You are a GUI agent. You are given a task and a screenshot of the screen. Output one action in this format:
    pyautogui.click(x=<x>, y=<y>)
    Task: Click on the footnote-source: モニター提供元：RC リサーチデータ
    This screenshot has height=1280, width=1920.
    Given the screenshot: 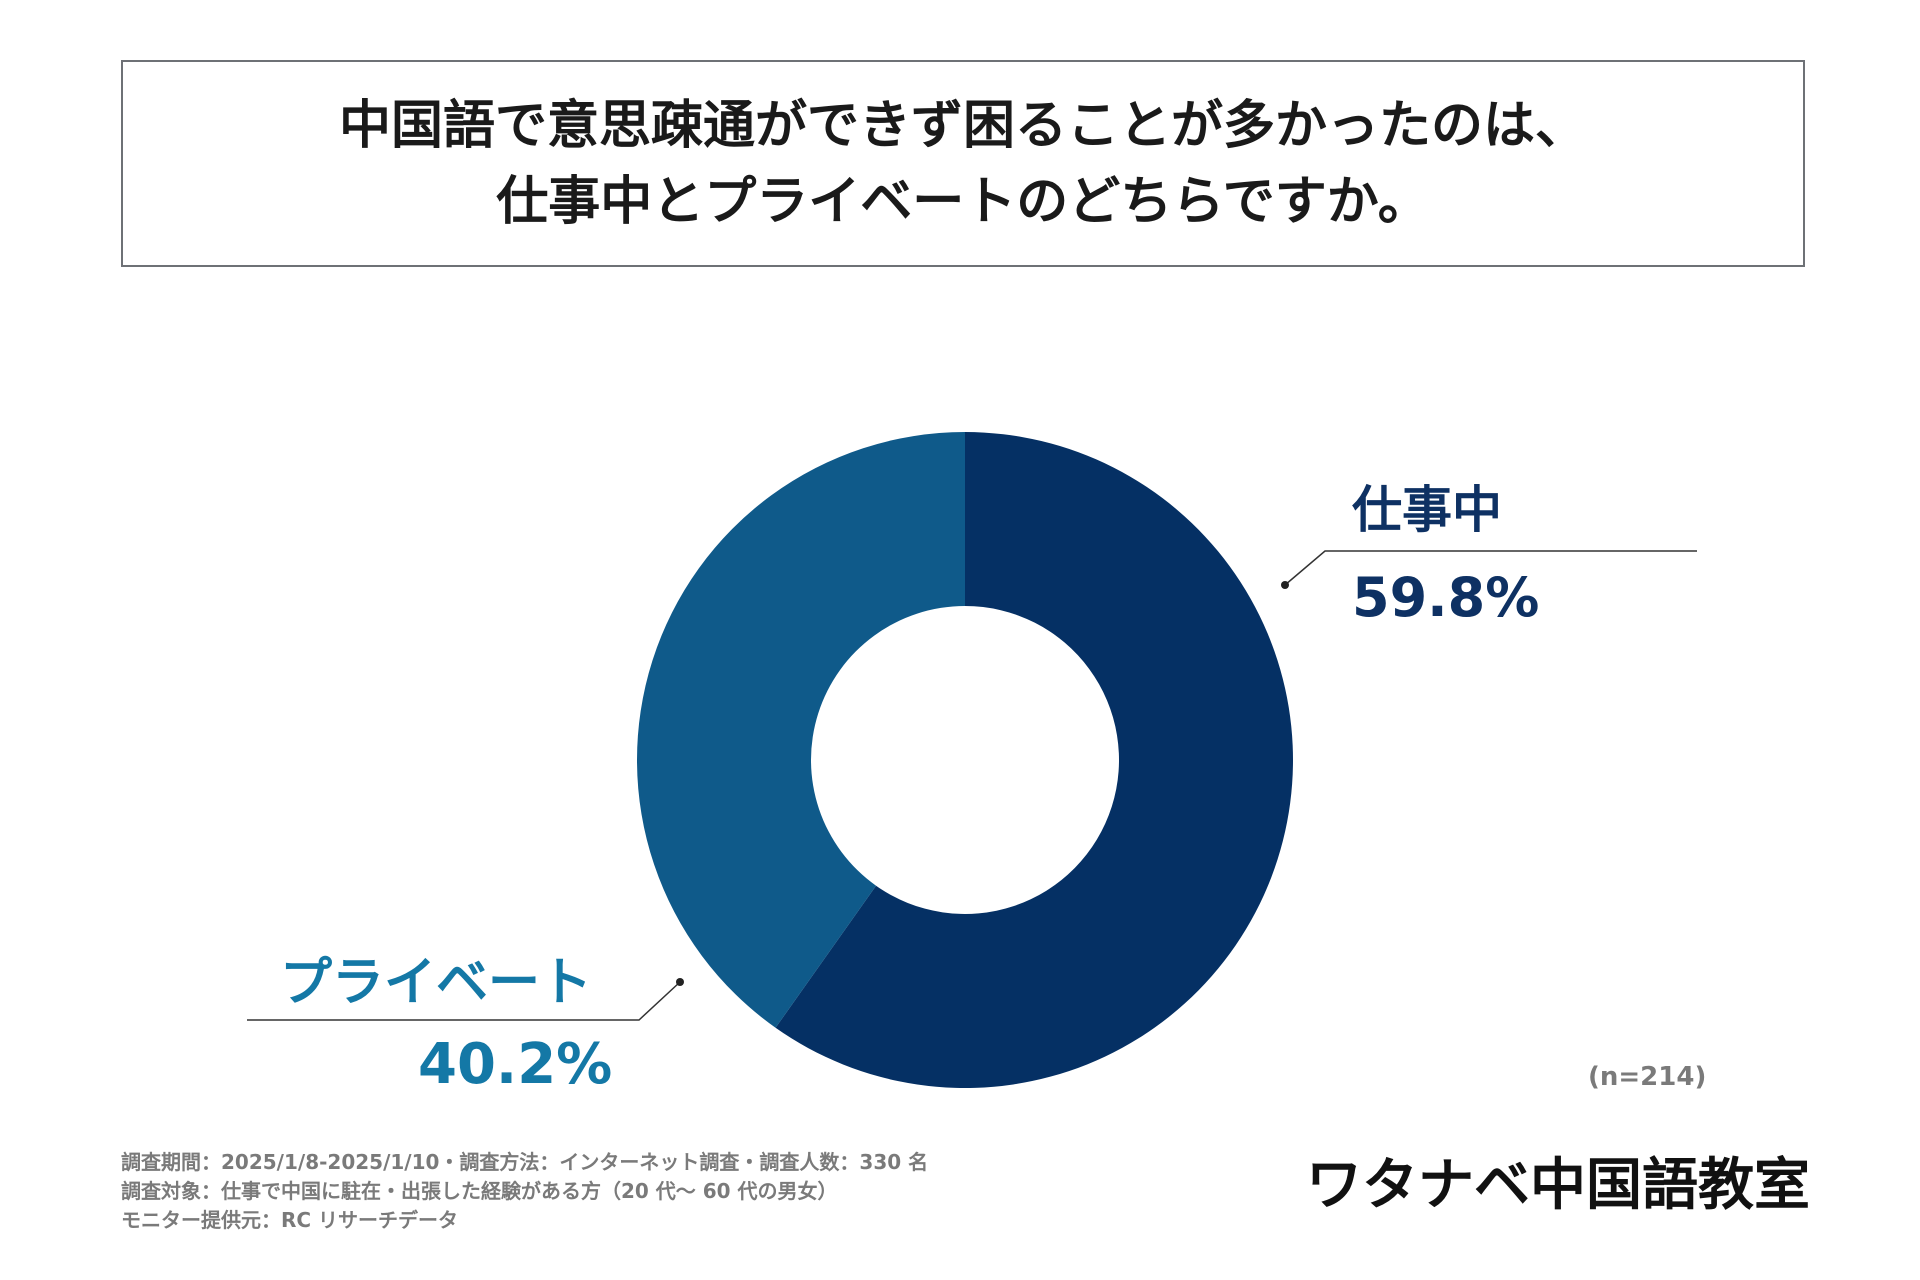 What is the action you would take?
    pyautogui.click(x=290, y=1220)
    